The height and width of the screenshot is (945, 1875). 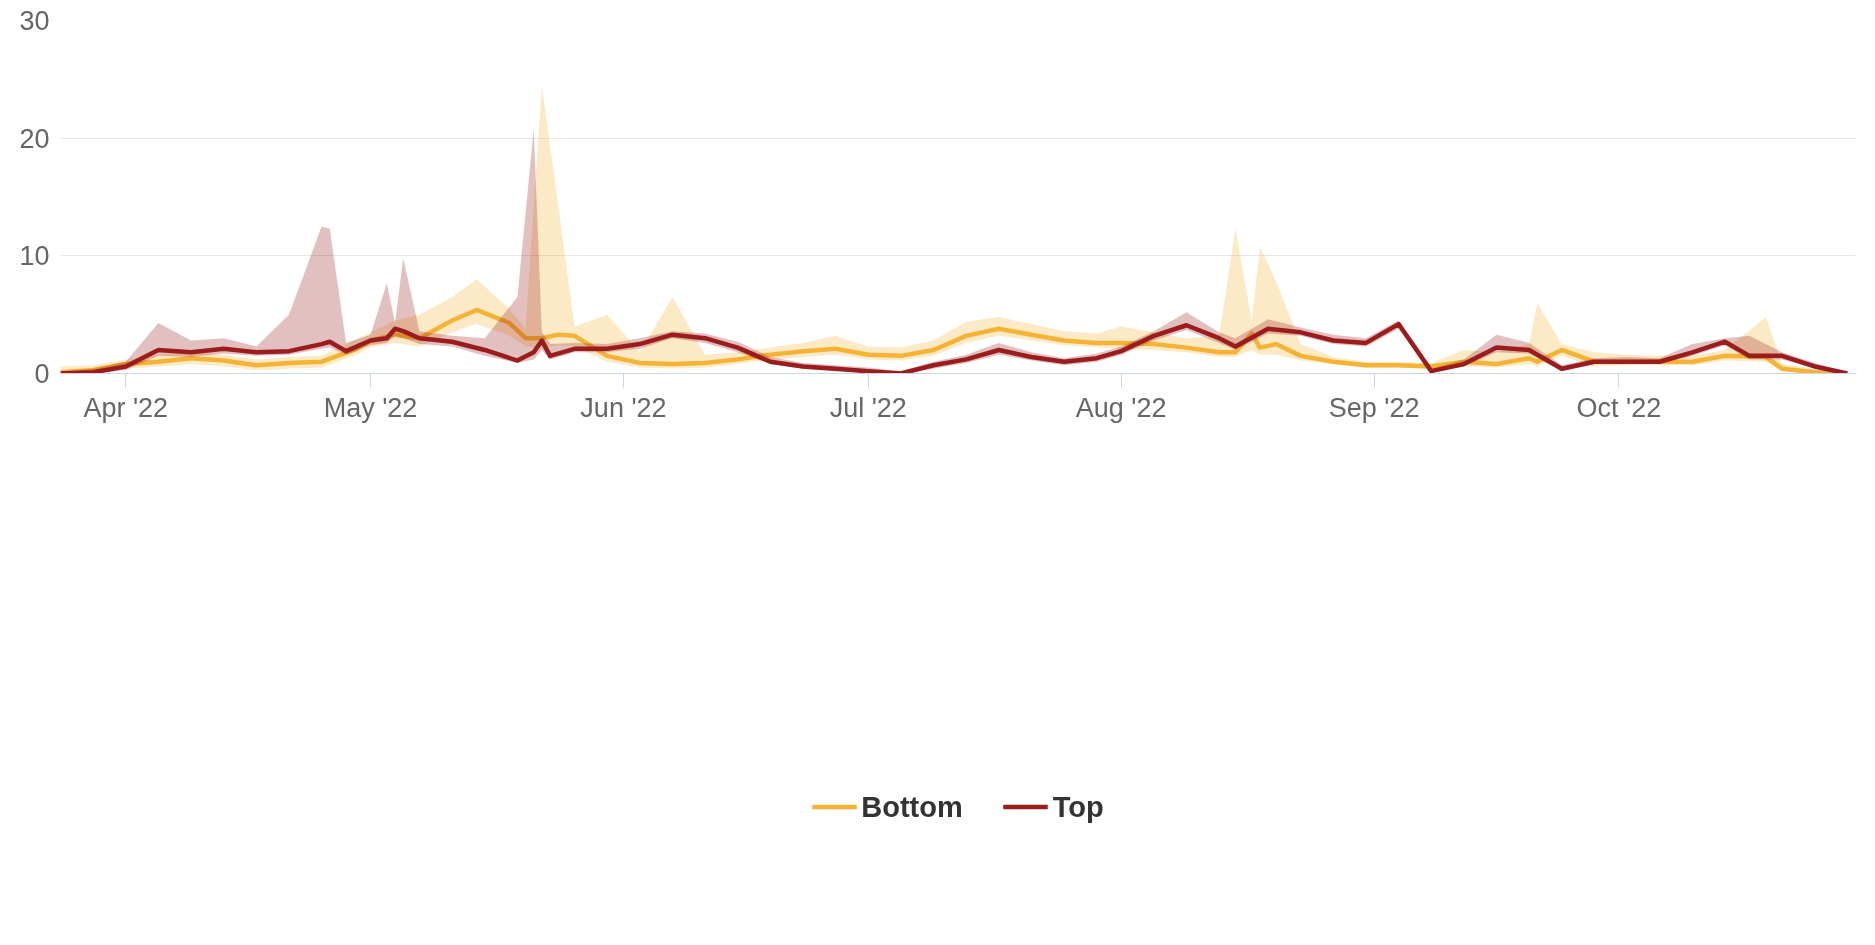 What do you see at coordinates (34, 21) in the screenshot?
I see `y-tick-label: 30` at bounding box center [34, 21].